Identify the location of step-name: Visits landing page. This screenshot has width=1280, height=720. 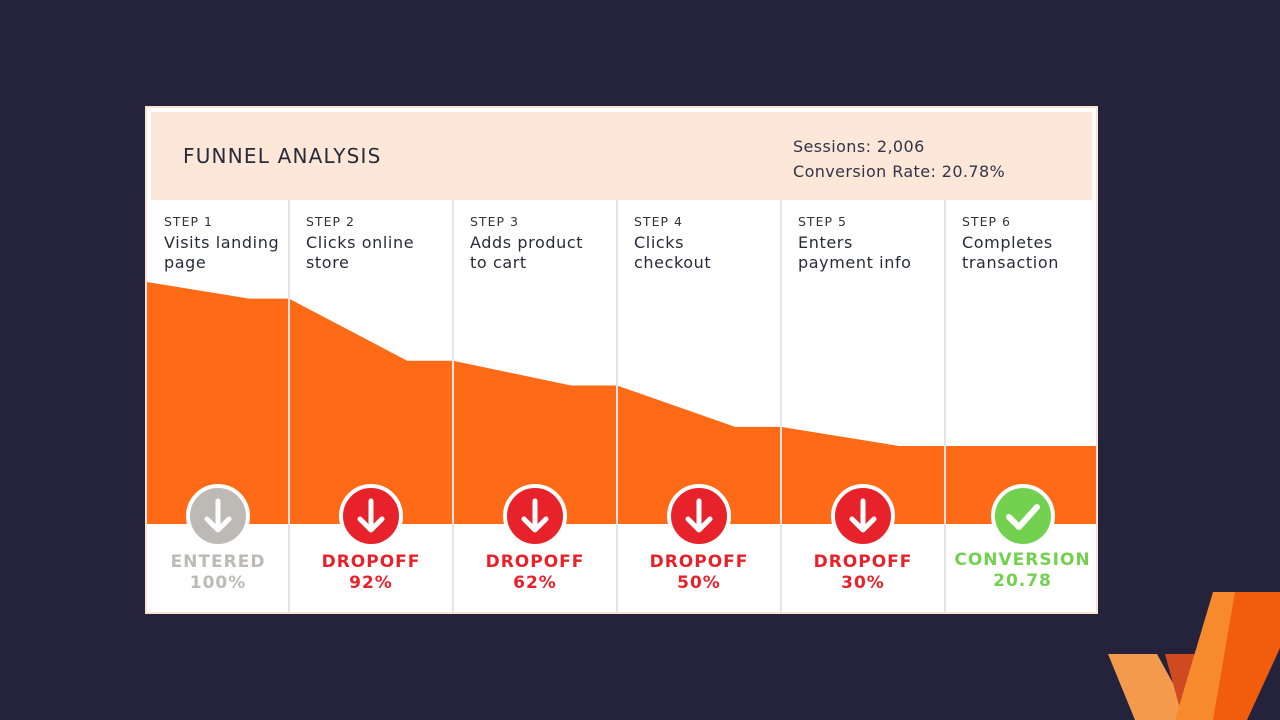
(222, 252).